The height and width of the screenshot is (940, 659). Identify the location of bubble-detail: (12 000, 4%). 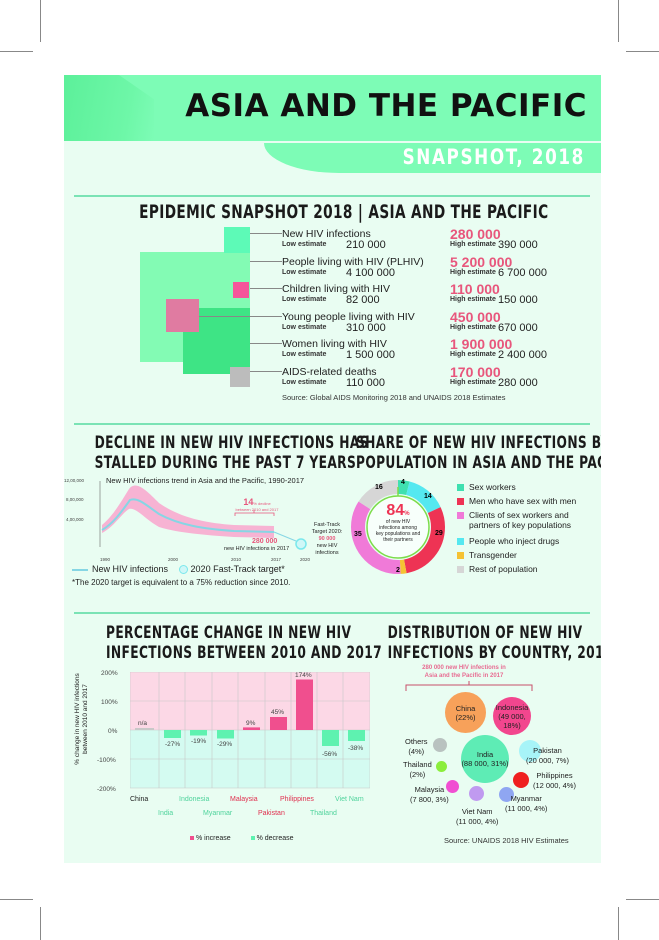
(554, 785).